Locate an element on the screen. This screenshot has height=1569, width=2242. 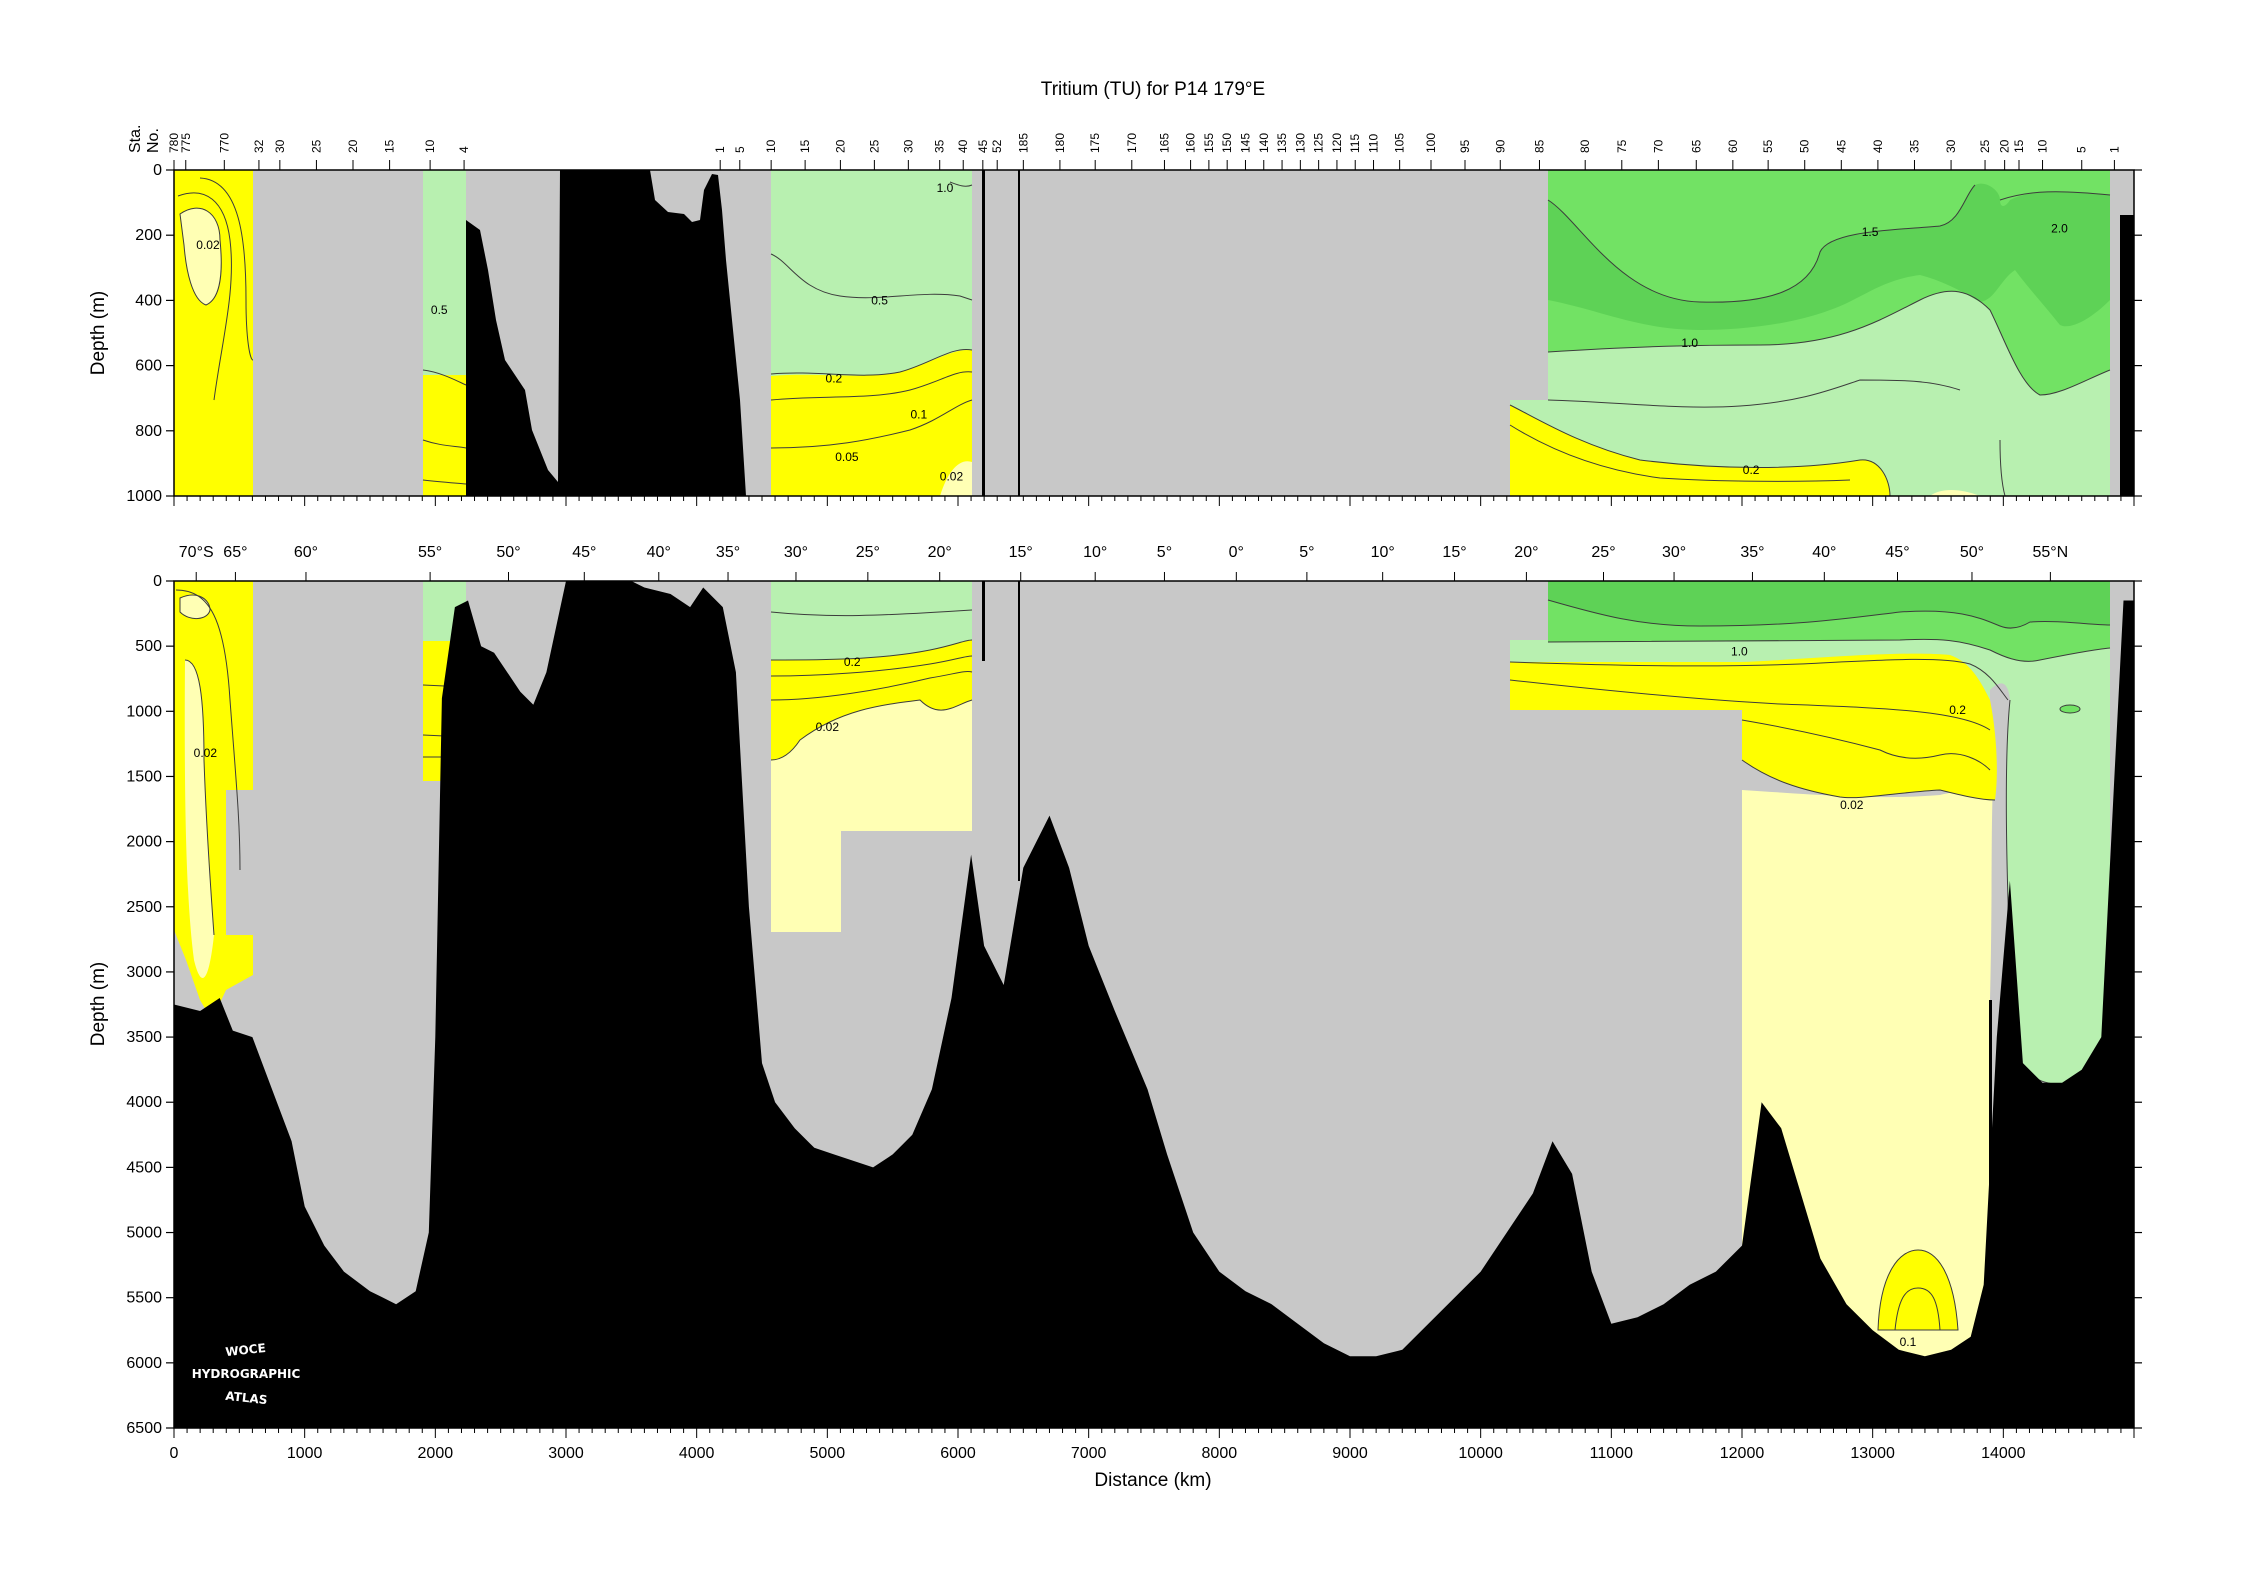
top-section-55s is located at coordinates (444, 333).